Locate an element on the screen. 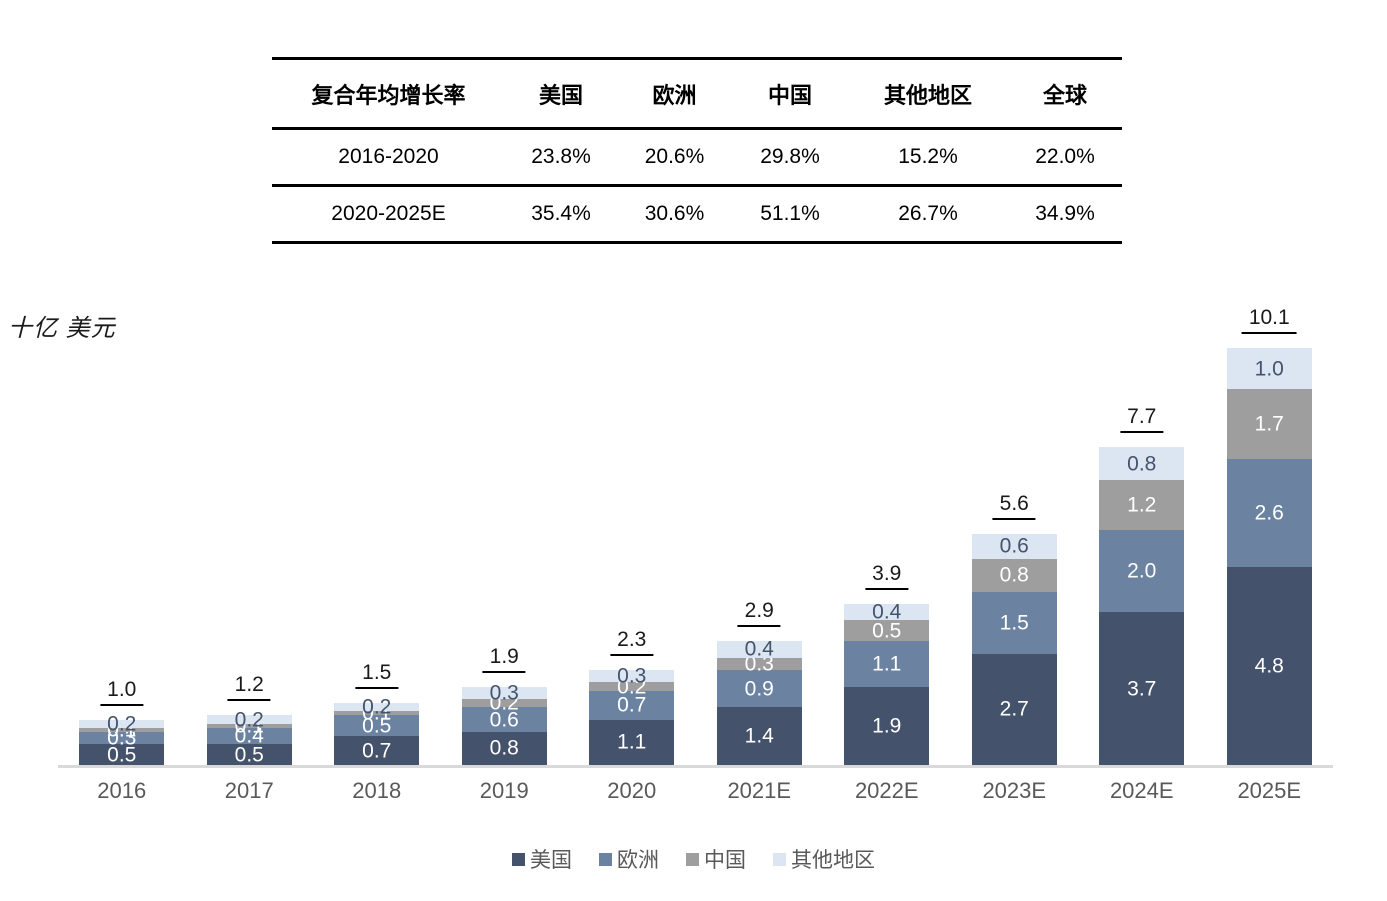 This screenshot has height=901, width=1387. bar-column: 10.1 4.8 2.6 1.7 1.0 is located at coordinates (1270, 522).